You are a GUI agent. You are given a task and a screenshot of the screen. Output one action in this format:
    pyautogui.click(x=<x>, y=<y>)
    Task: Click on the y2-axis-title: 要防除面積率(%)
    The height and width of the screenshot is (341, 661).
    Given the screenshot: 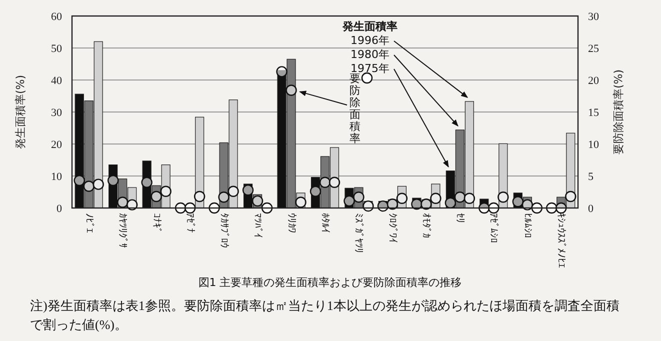 What is the action you would take?
    pyautogui.click(x=618, y=112)
    